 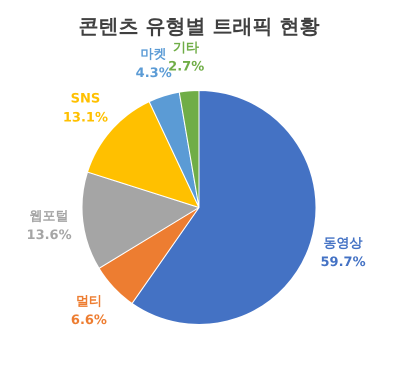 What do you see at coordinates (186, 48) in the screenshot?
I see `slice-label: 기타` at bounding box center [186, 48].